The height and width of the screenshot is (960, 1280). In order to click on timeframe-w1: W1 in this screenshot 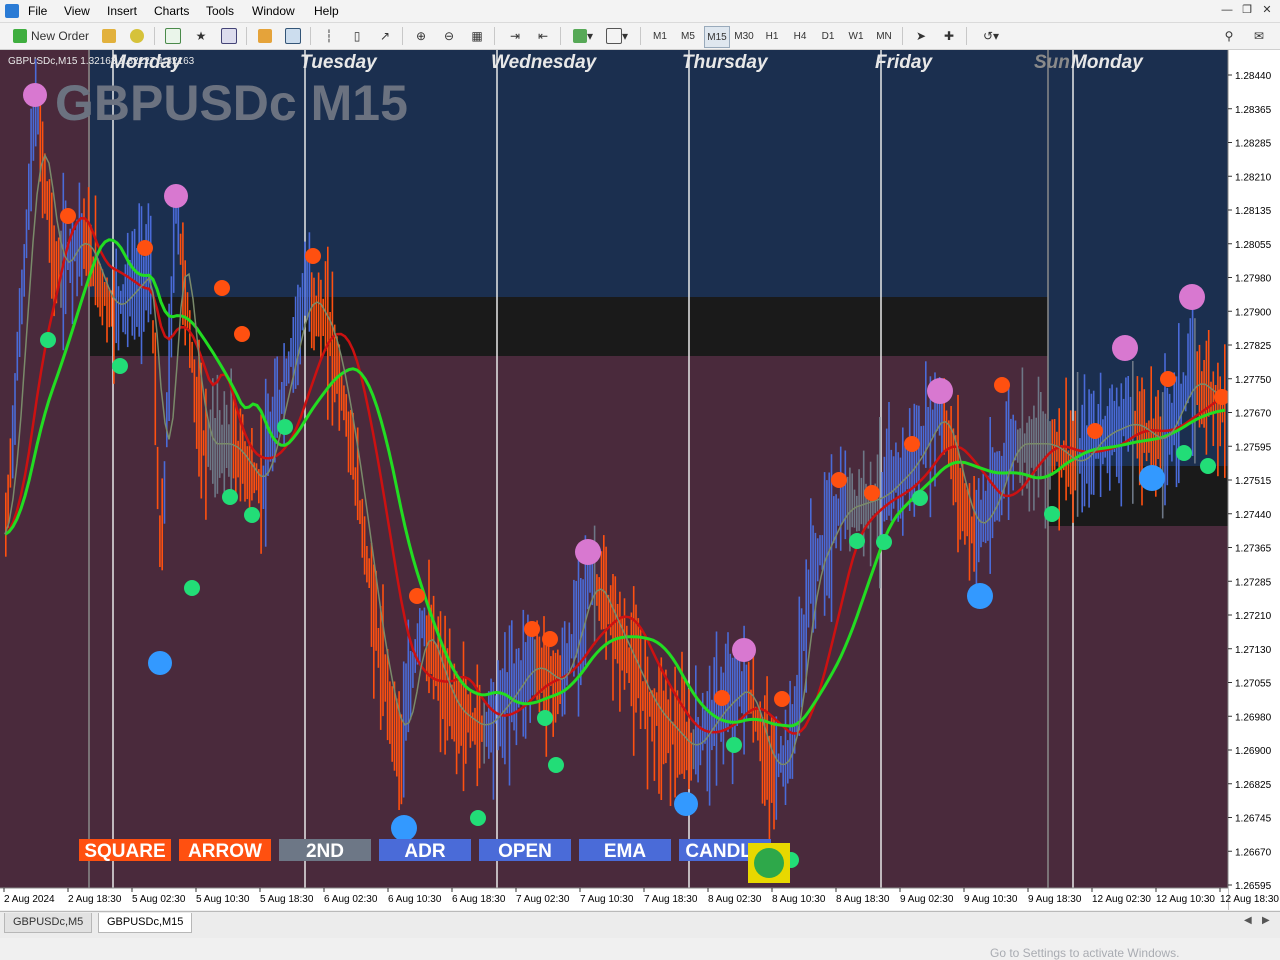, I will do `click(856, 36)`.